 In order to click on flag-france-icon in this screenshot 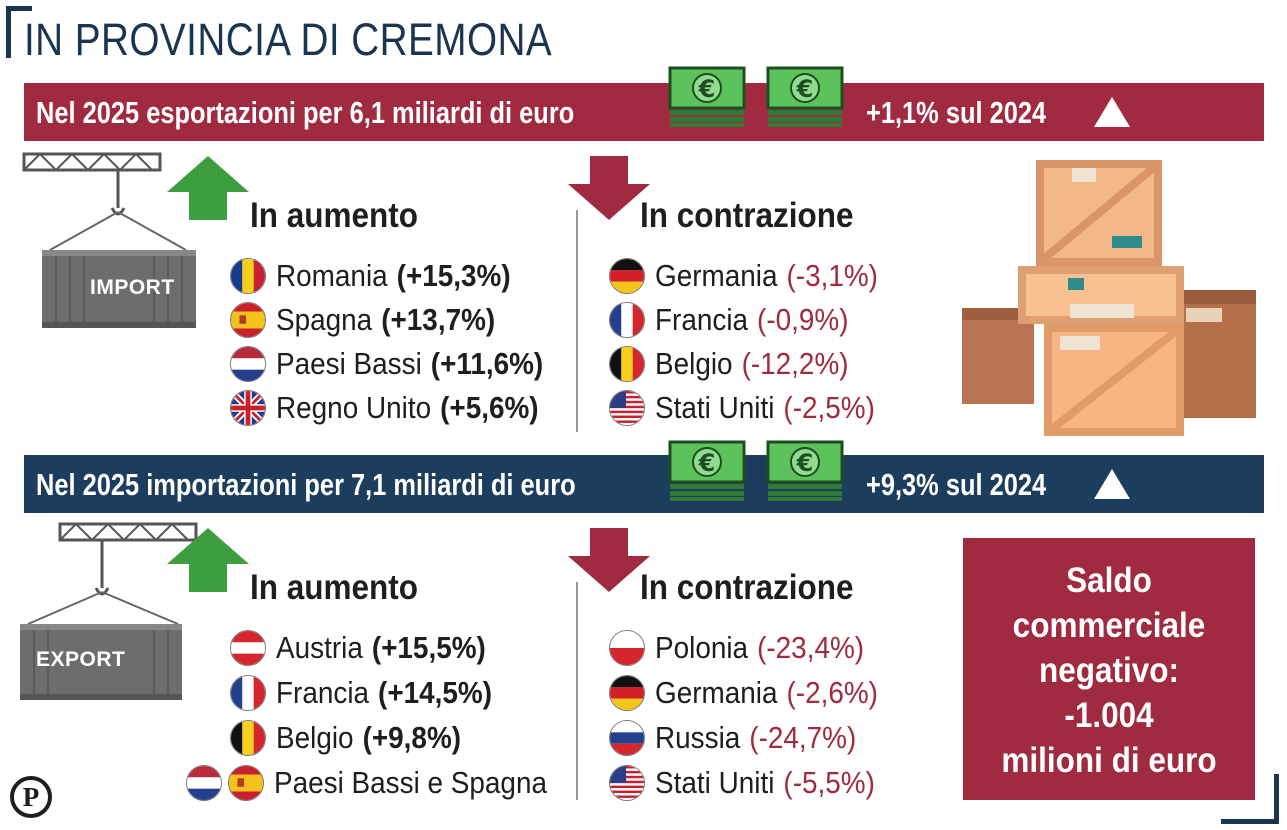, I will do `click(248, 693)`.